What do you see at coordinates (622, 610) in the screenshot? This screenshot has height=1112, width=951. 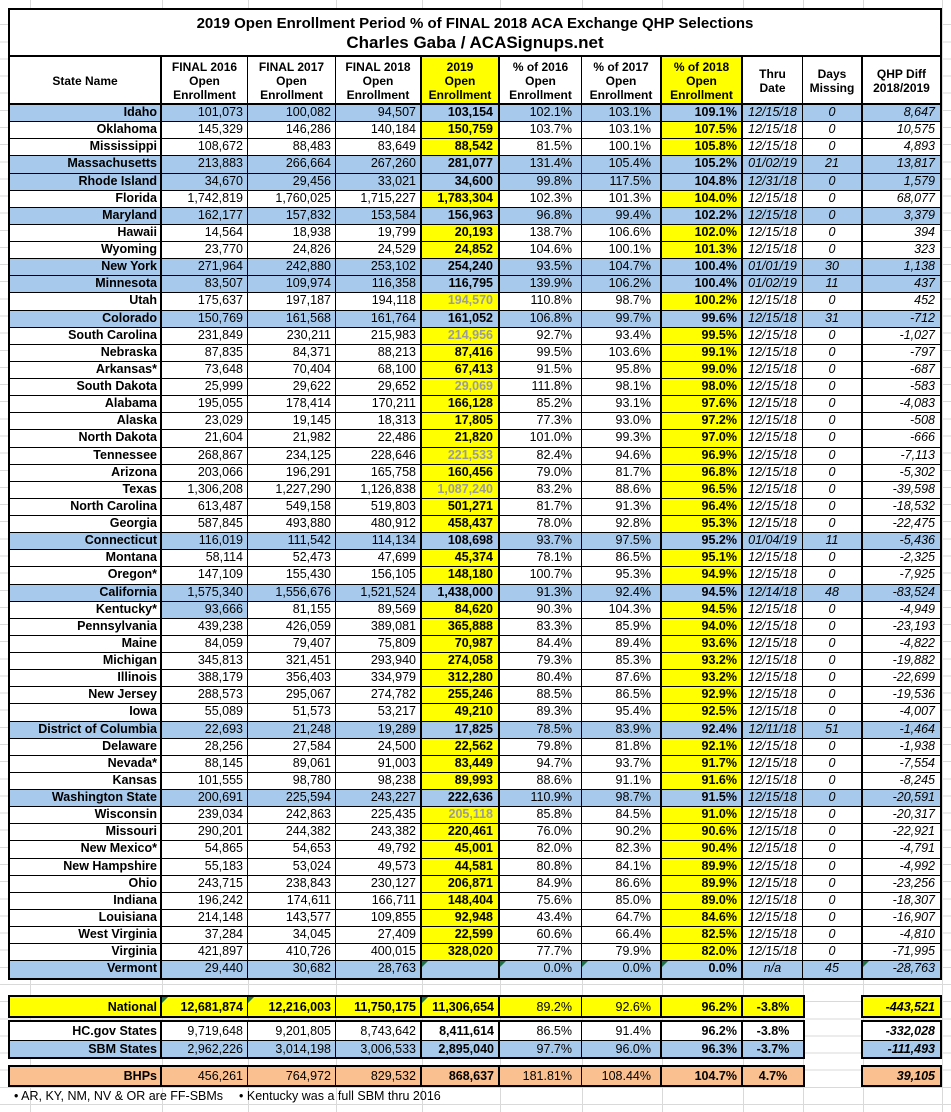 I see `cell-pct-2017: 104.3%` at bounding box center [622, 610].